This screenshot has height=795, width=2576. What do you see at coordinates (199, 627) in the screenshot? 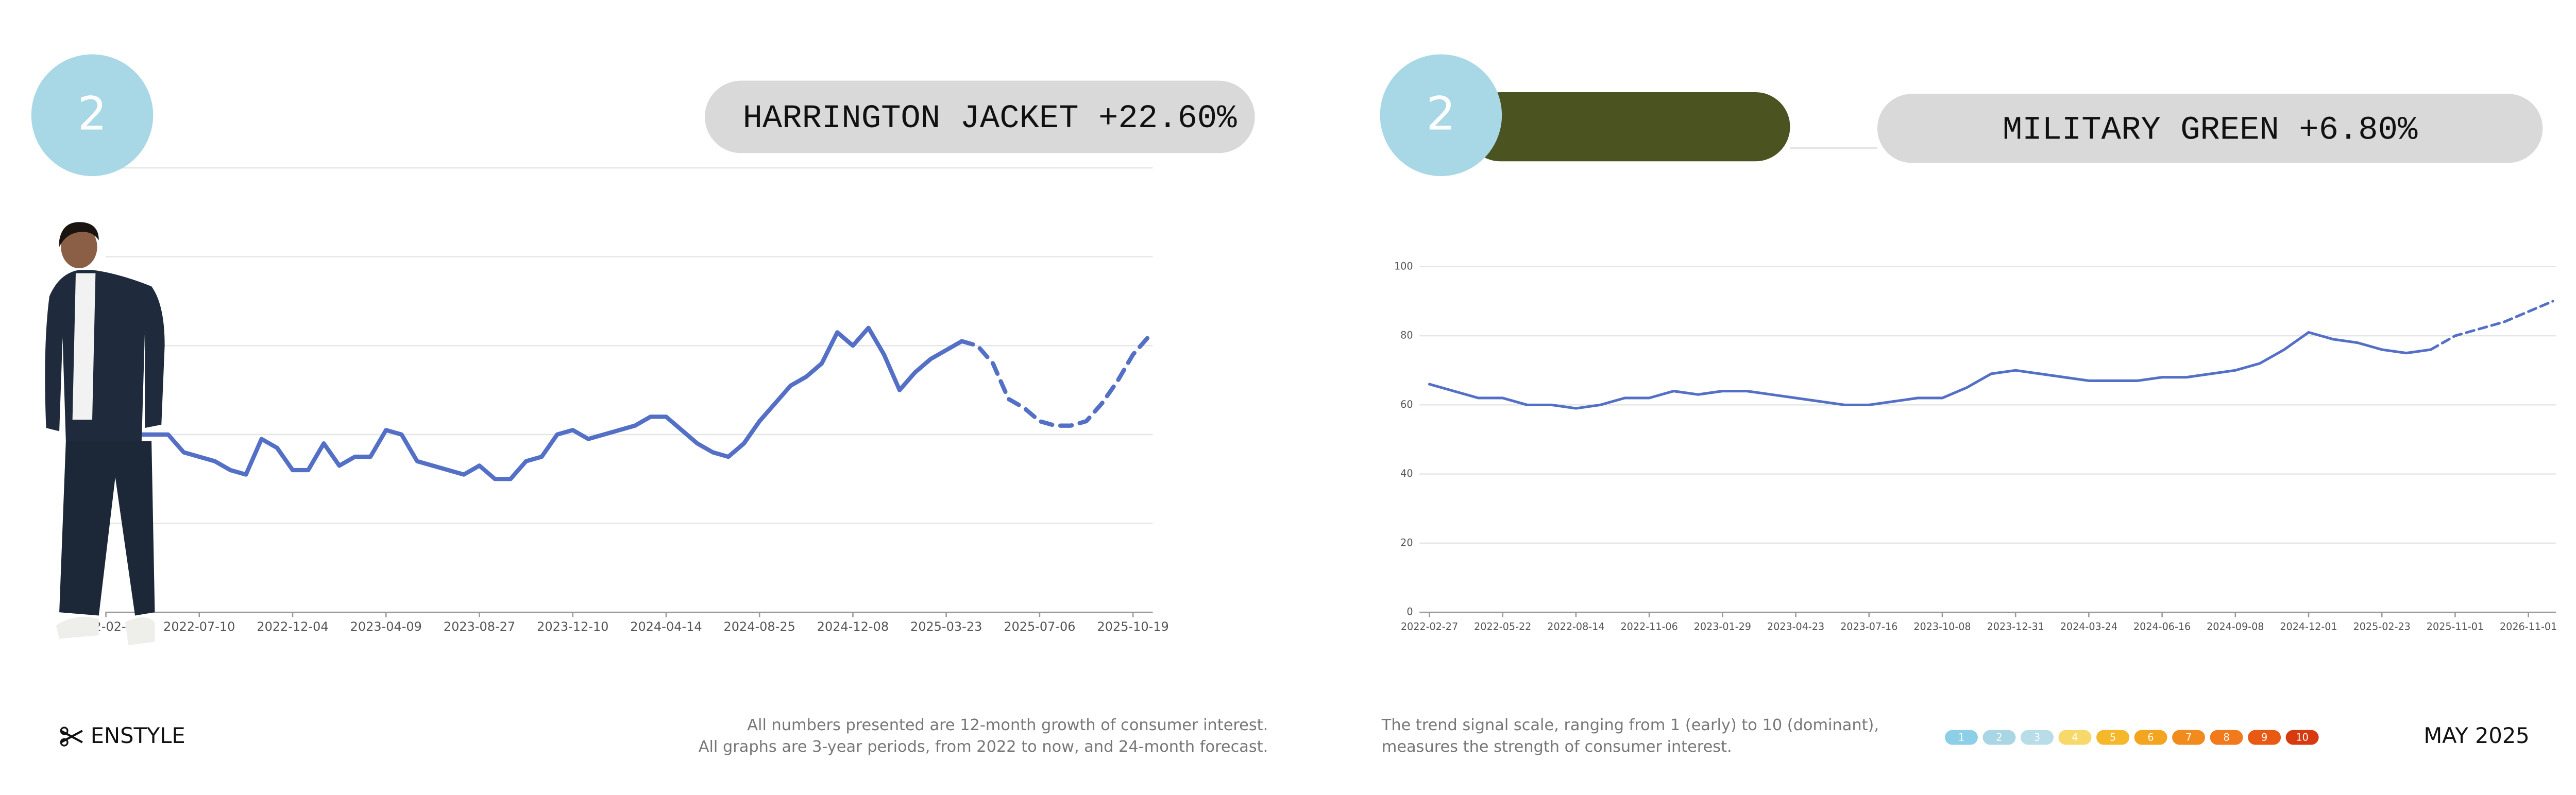
I see `x-tick-label: 2022-07-10` at bounding box center [199, 627].